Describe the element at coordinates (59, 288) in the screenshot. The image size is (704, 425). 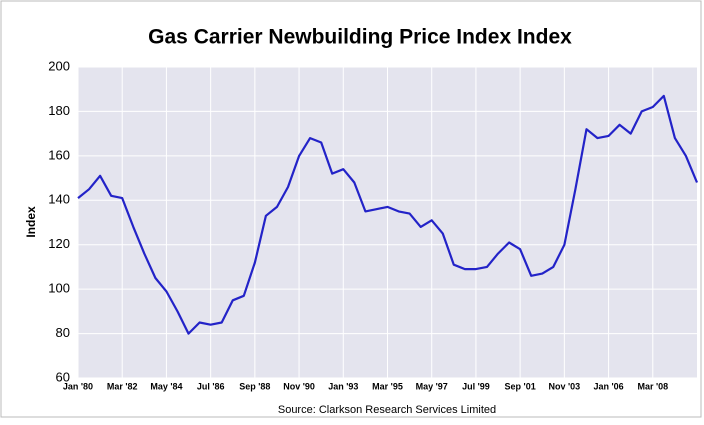
I see `y-tick-label: 100` at that location.